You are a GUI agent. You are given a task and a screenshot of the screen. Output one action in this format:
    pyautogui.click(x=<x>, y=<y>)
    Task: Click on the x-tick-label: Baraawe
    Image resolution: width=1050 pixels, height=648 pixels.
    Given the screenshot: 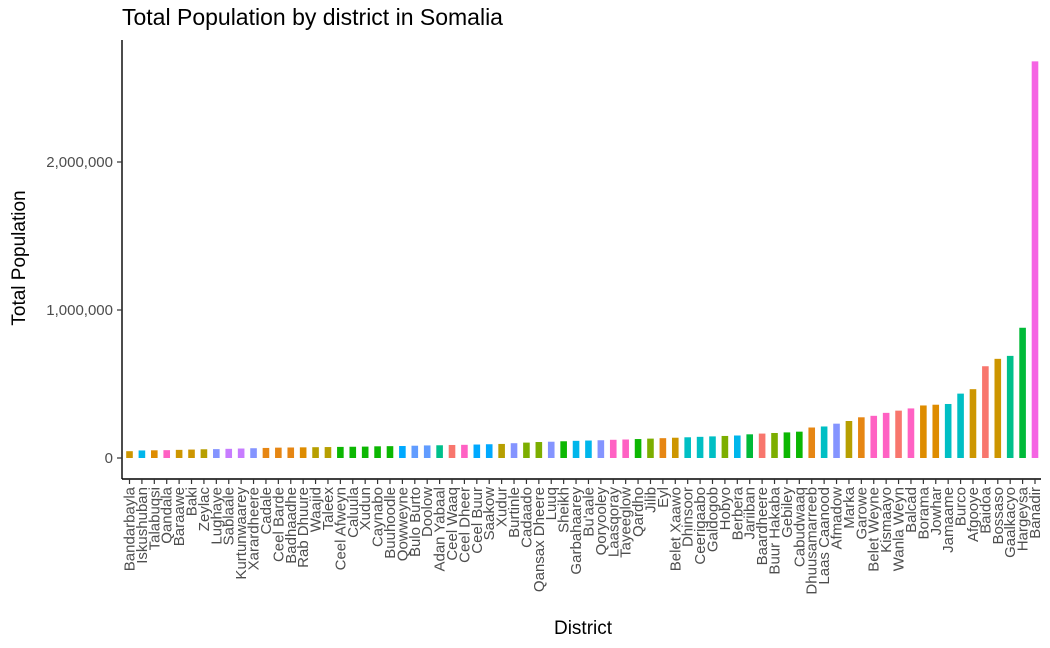 What is the action you would take?
    pyautogui.click(x=179, y=516)
    